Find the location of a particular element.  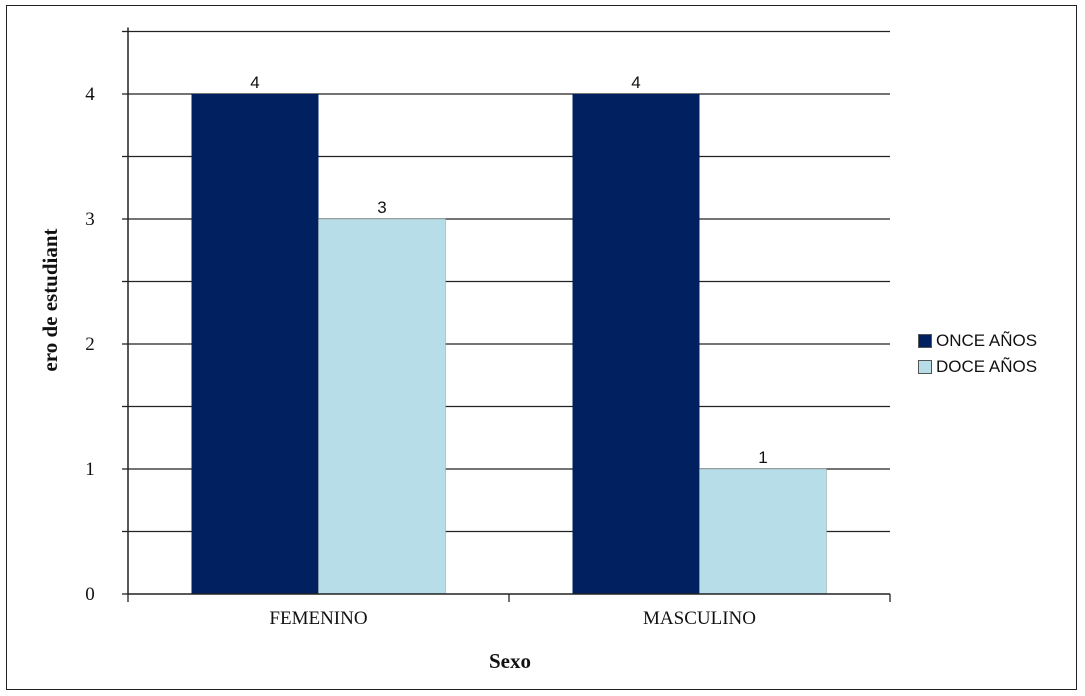

y-tick-label: 1 is located at coordinates (90, 469).